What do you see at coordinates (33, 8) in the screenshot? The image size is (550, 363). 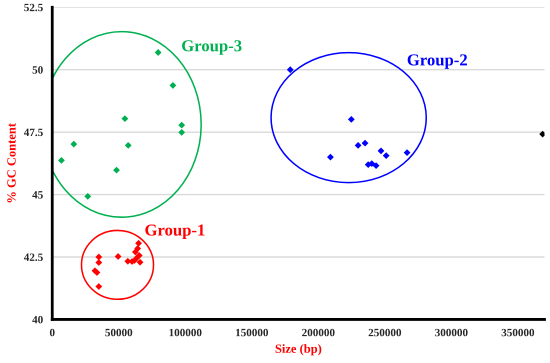 I see `y-tick-label: 52.5` at bounding box center [33, 8].